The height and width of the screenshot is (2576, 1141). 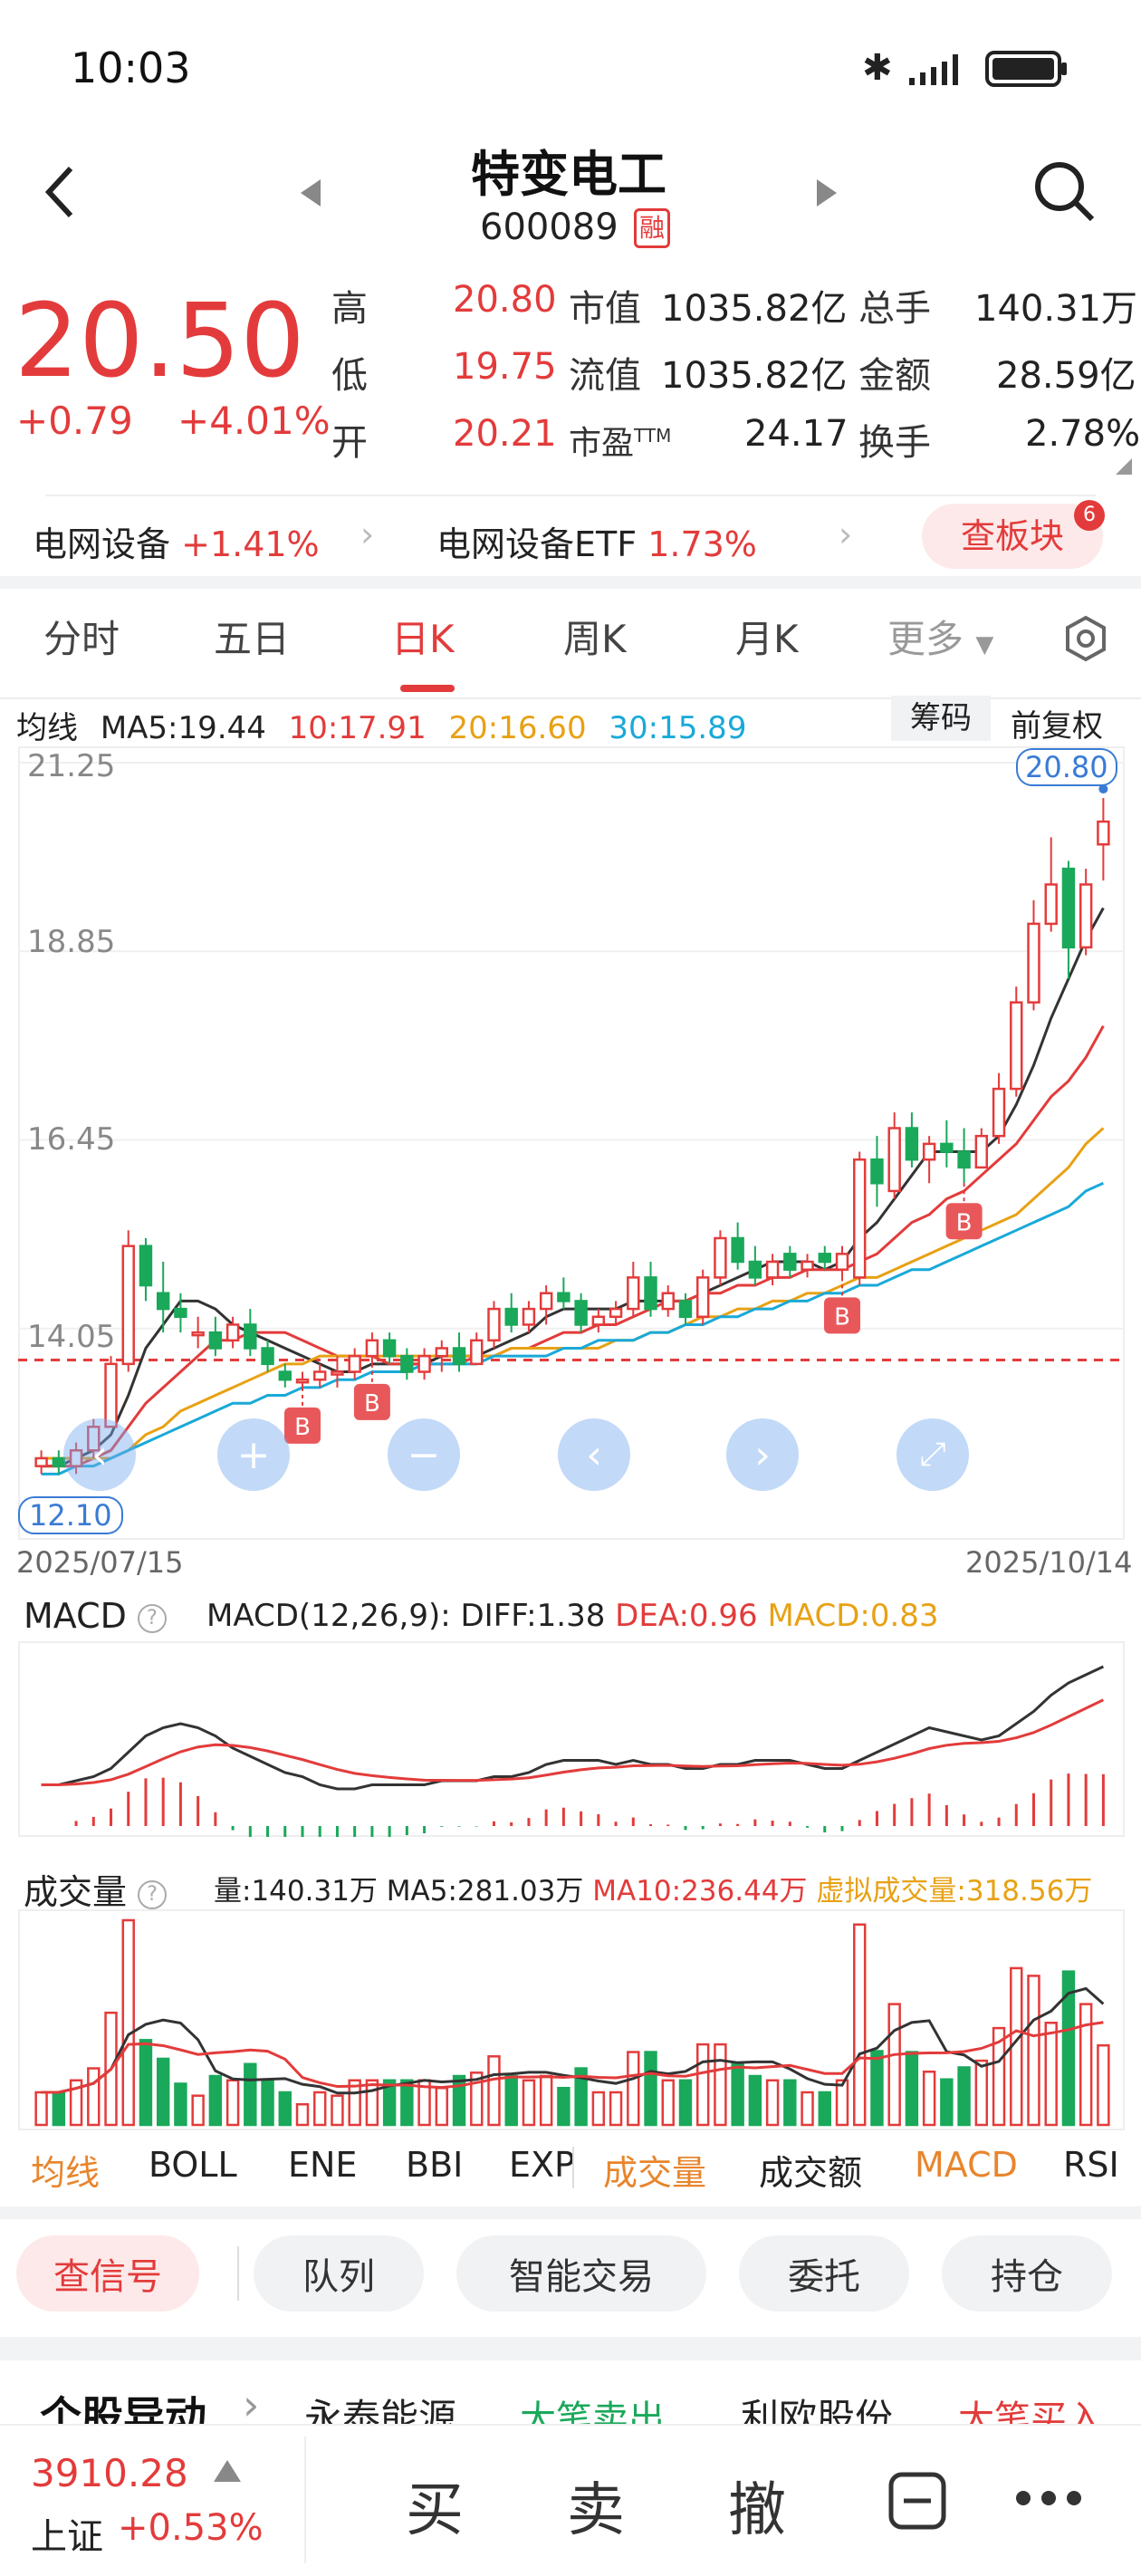 I want to click on sector-button: 查板块, so click(x=1013, y=536).